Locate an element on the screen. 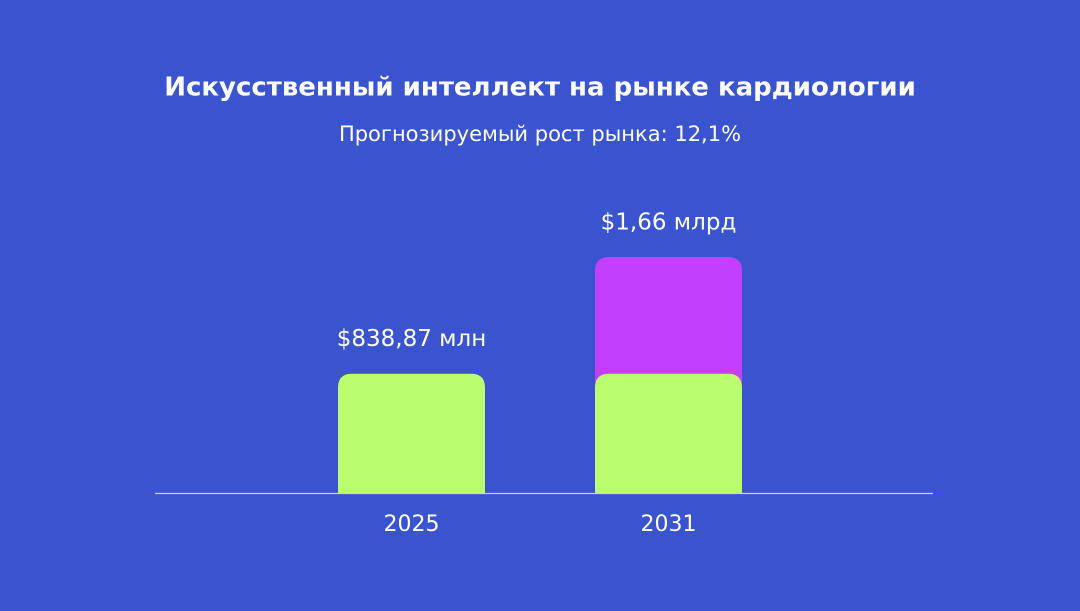 This screenshot has height=611, width=1080. value-label: $838,87 млн is located at coordinates (412, 339).